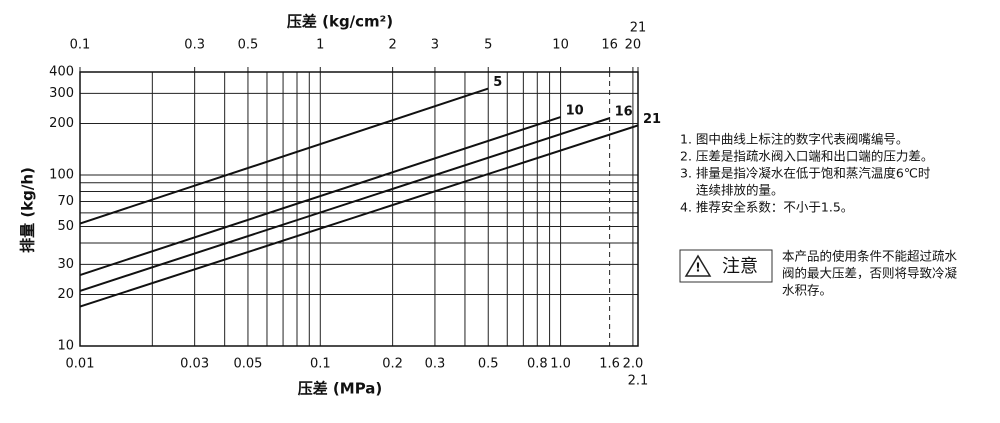  Describe the element at coordinates (624, 112) in the screenshot. I see `series-label: 16` at that location.